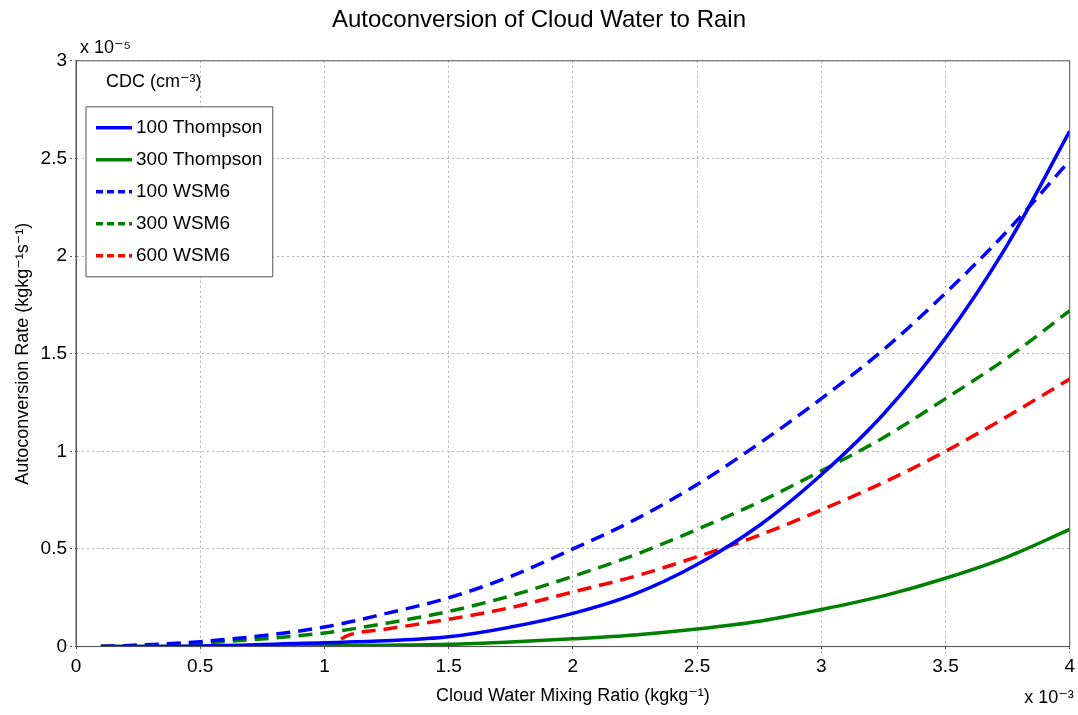 Image resolution: width=1078 pixels, height=715 pixels. What do you see at coordinates (54, 157) in the screenshot?
I see `y-tick-label: 2.5` at bounding box center [54, 157].